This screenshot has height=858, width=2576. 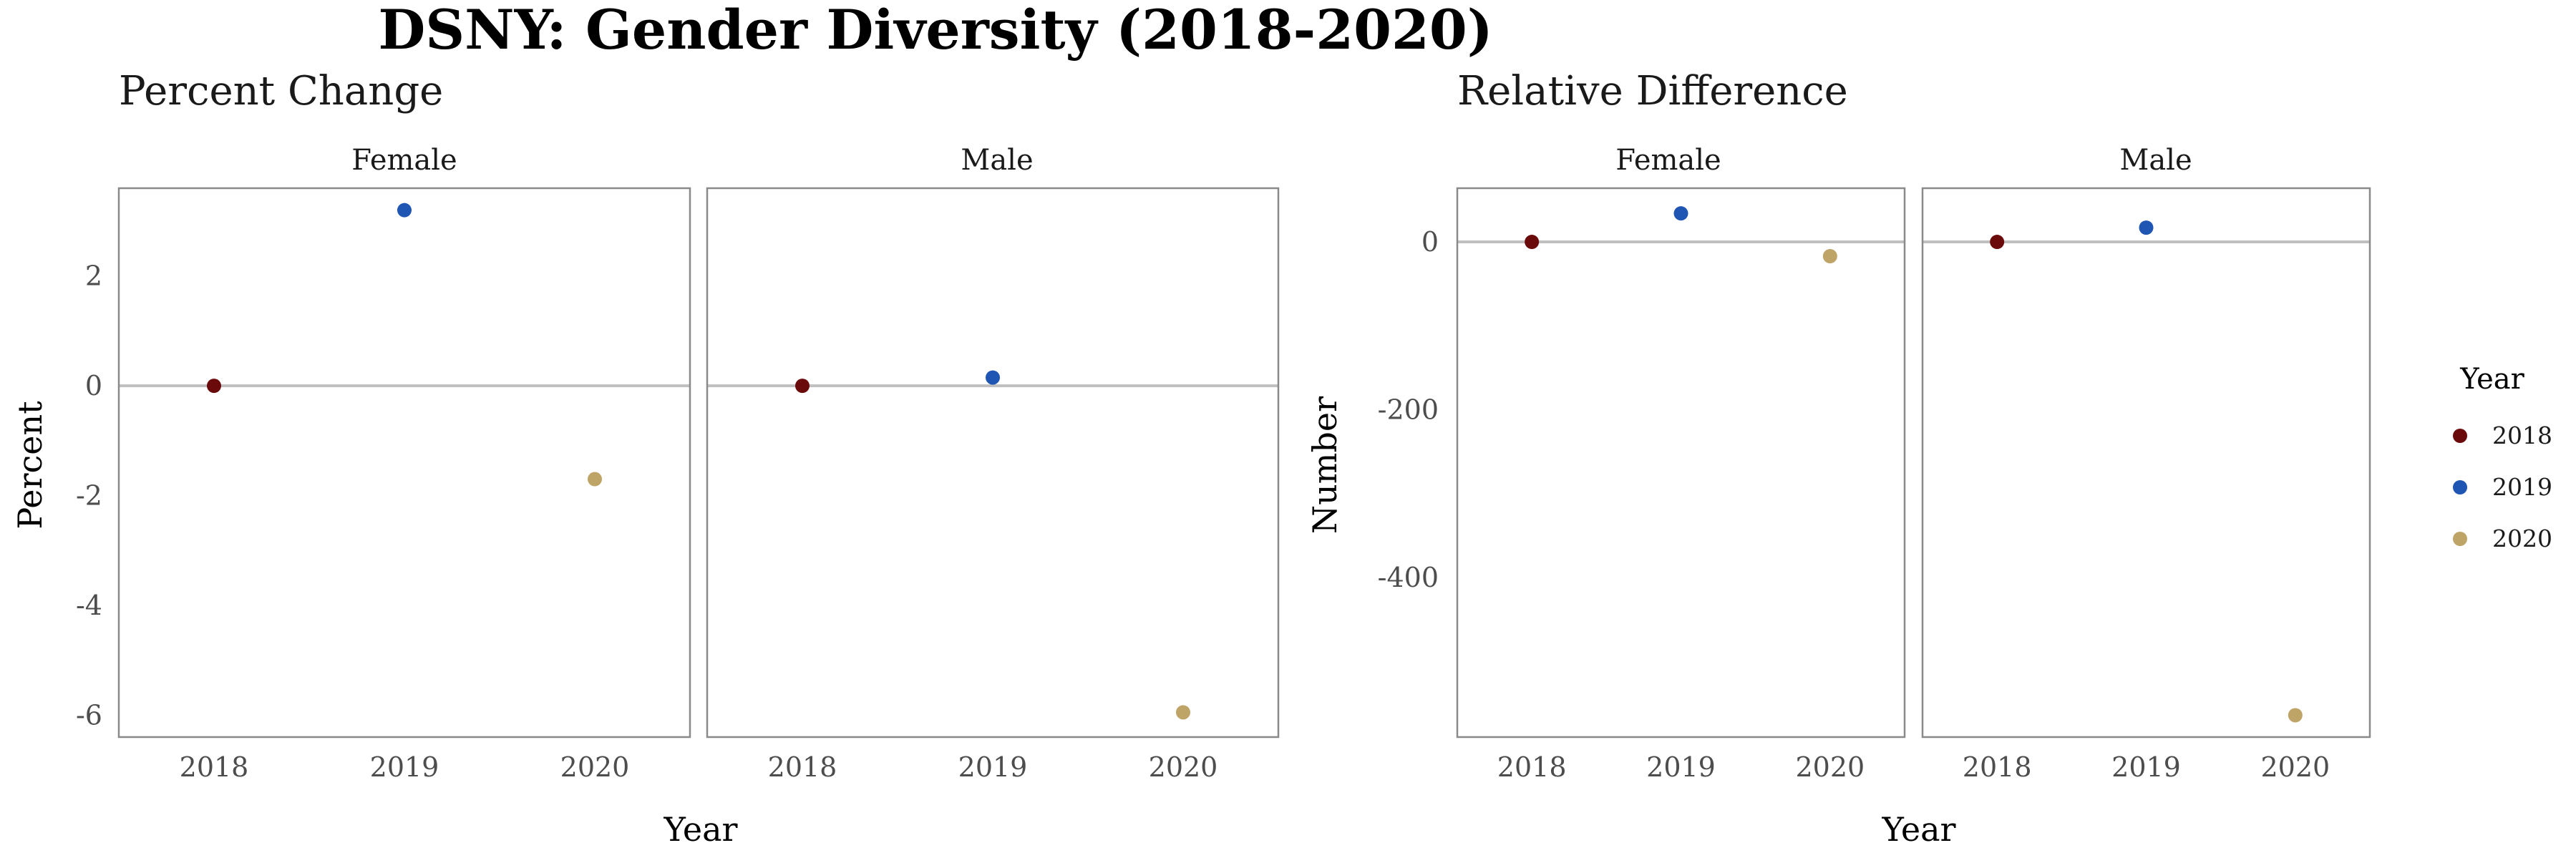 What do you see at coordinates (30, 465) in the screenshot?
I see `chart-1-ylabel: Percent` at bounding box center [30, 465].